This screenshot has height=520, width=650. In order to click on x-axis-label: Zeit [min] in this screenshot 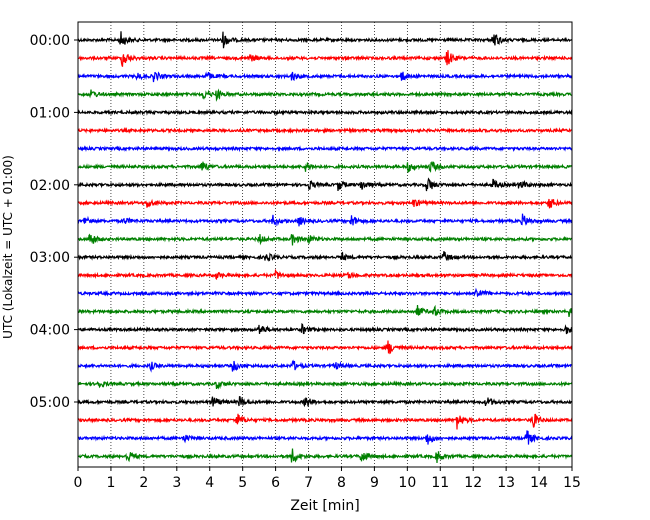, I will do `click(324, 506)`.